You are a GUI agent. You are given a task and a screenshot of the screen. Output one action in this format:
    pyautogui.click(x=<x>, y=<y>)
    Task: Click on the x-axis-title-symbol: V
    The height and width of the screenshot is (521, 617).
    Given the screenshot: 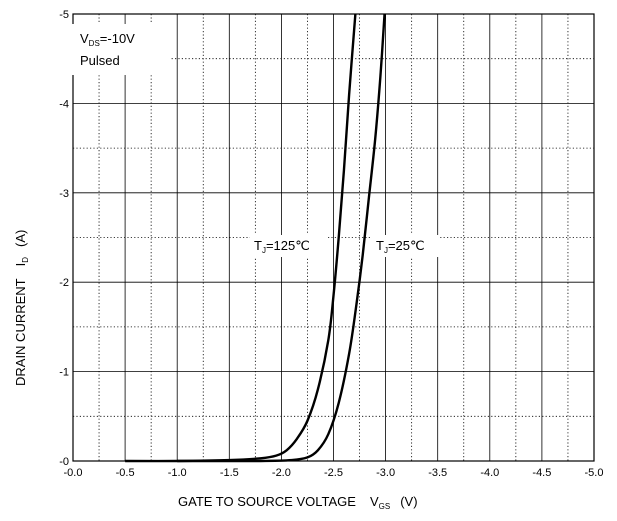 What is the action you would take?
    pyautogui.click(x=374, y=501)
    